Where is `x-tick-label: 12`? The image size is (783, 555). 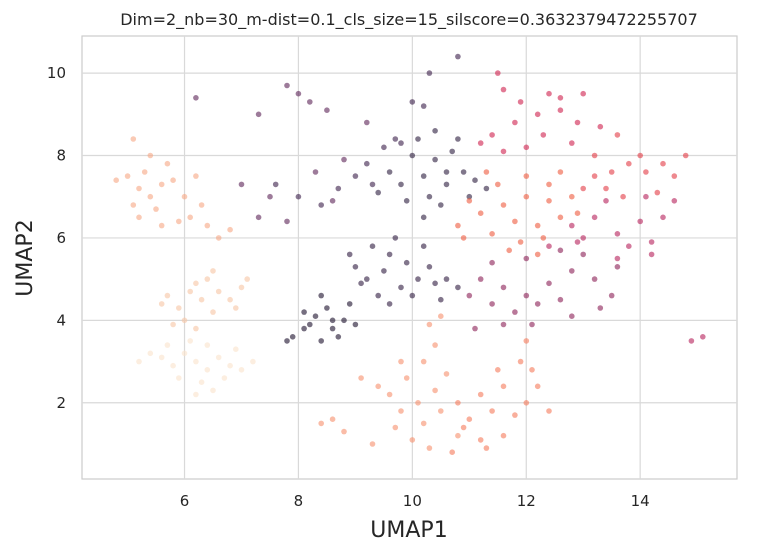 x-tick-label: 12 is located at coordinates (526, 501).